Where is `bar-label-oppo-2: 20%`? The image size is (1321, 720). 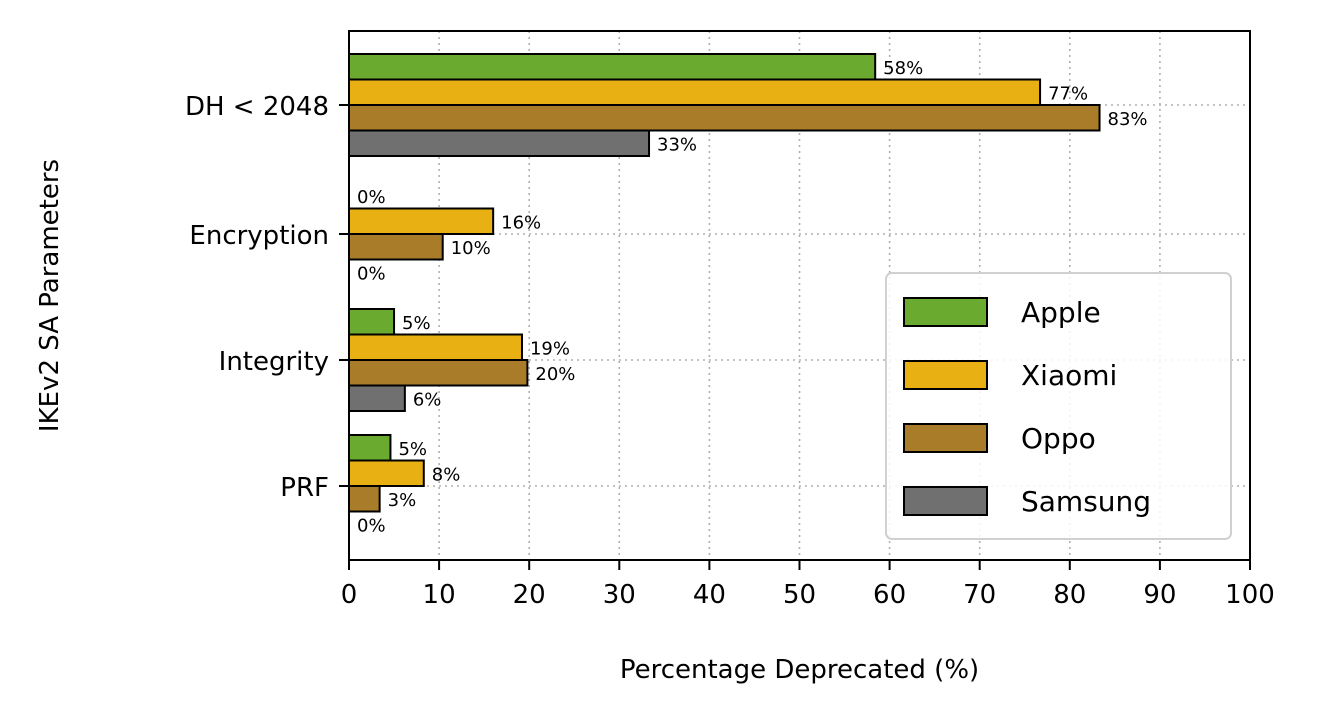 bar-label-oppo-2: 20% is located at coordinates (555, 374).